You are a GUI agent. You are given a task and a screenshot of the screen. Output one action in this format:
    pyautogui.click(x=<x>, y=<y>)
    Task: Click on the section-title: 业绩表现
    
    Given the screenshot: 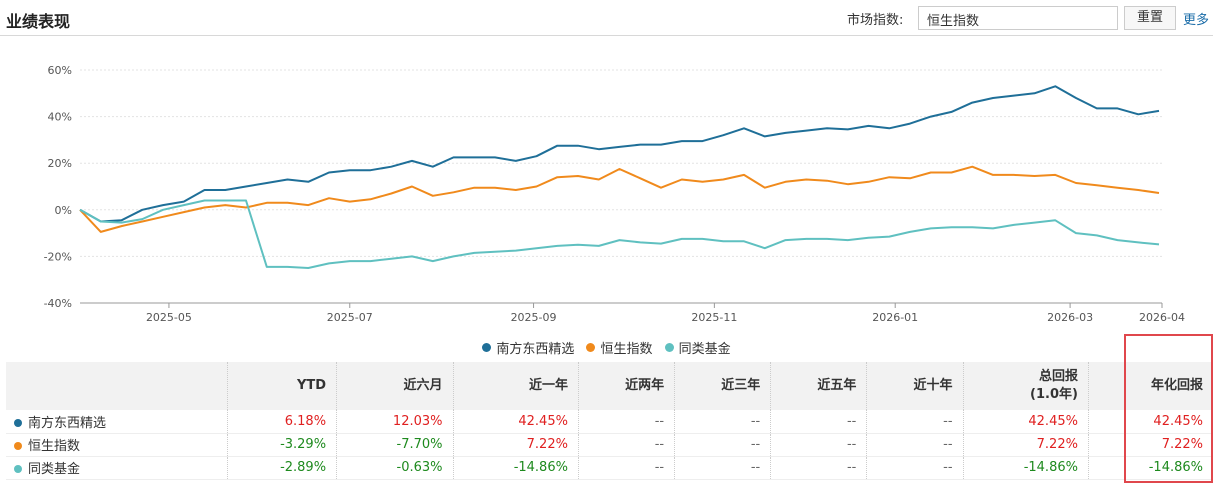 What is the action you would take?
    pyautogui.click(x=38, y=21)
    